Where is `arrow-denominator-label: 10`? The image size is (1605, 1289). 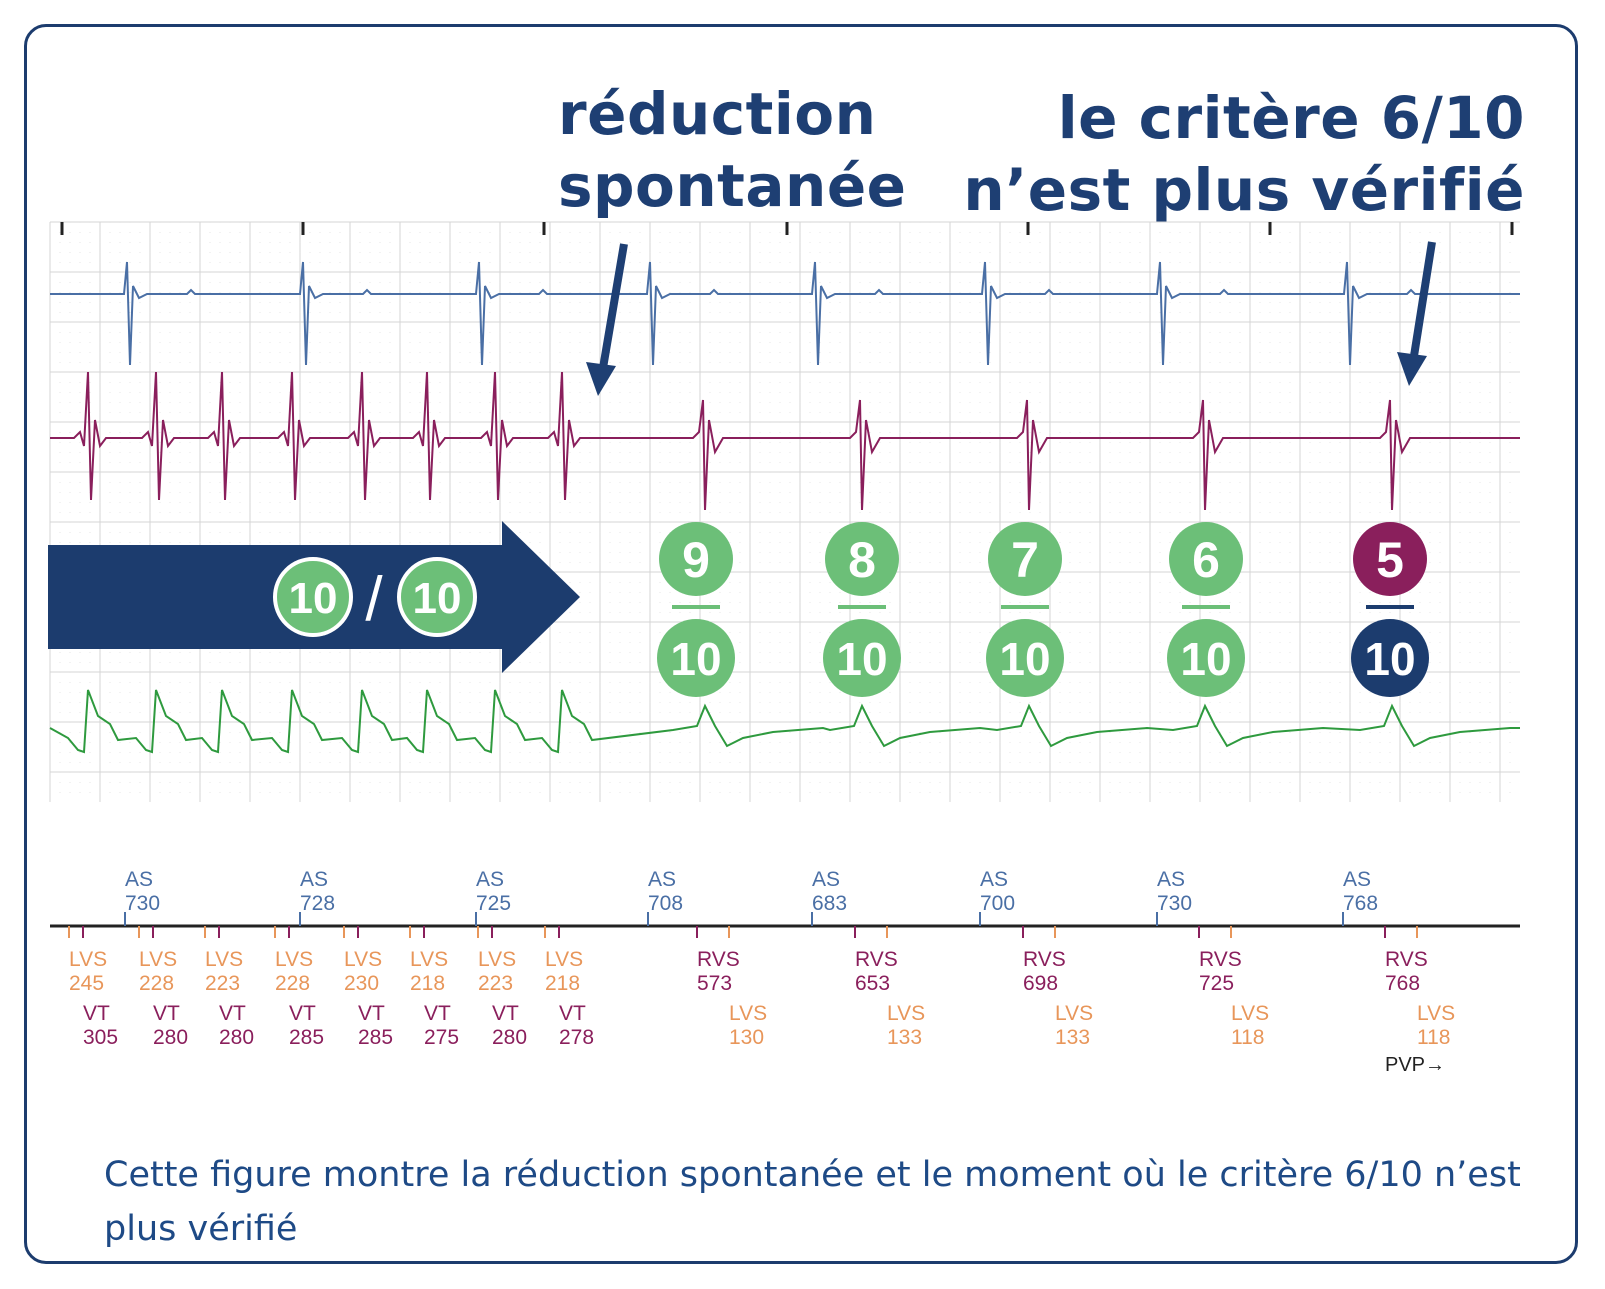
arrow-denominator-label: 10 is located at coordinates (437, 598).